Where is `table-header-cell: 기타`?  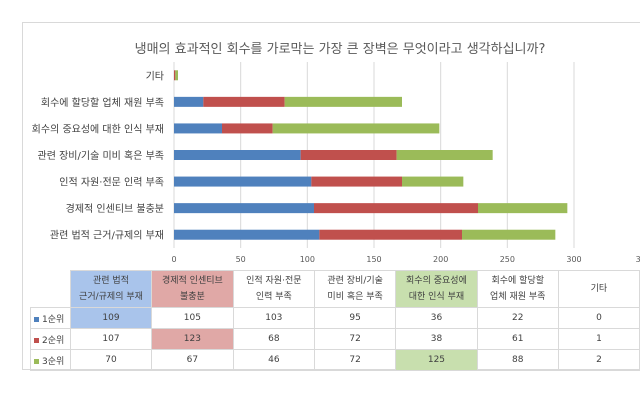 table-header-cell: 기타 is located at coordinates (598, 289).